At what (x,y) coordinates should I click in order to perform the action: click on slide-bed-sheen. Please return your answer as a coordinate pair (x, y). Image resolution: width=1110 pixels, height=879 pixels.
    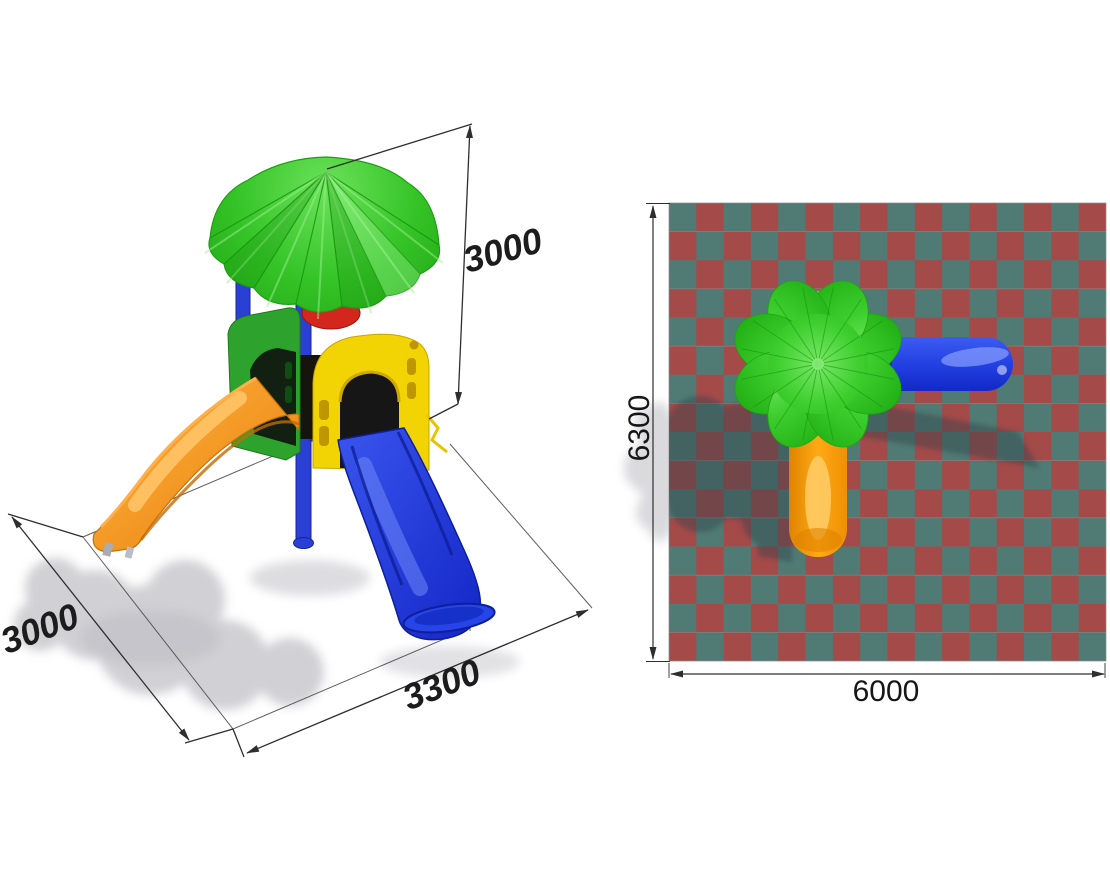
    Looking at the image, I should click on (392, 526).